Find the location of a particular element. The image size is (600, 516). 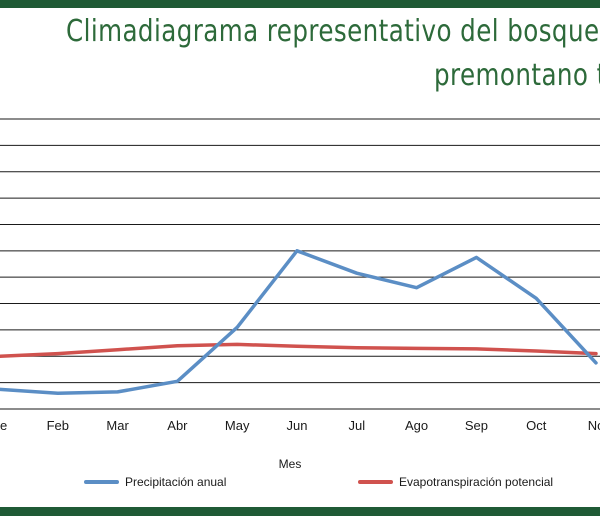

legend-swatch-precipitation is located at coordinates (101, 482).